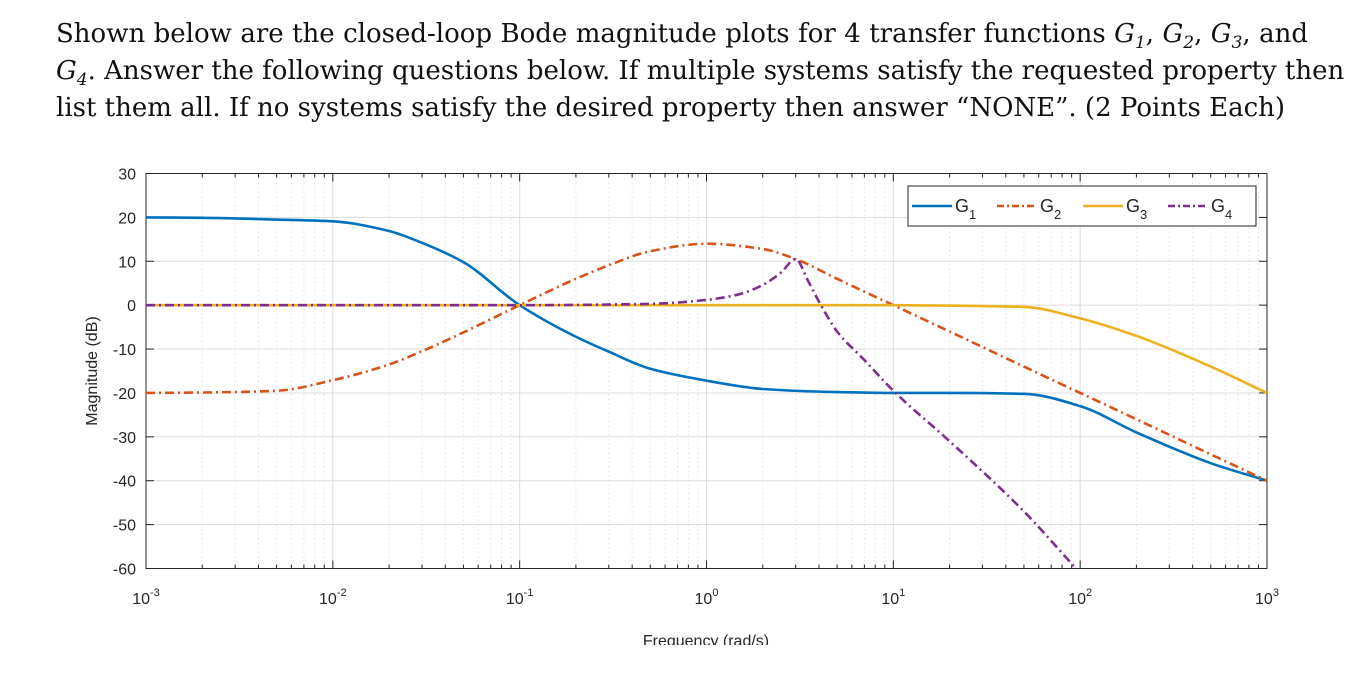 This screenshot has height=680, width=1346. I want to click on x-tick-label: 10⁰, so click(707, 597).